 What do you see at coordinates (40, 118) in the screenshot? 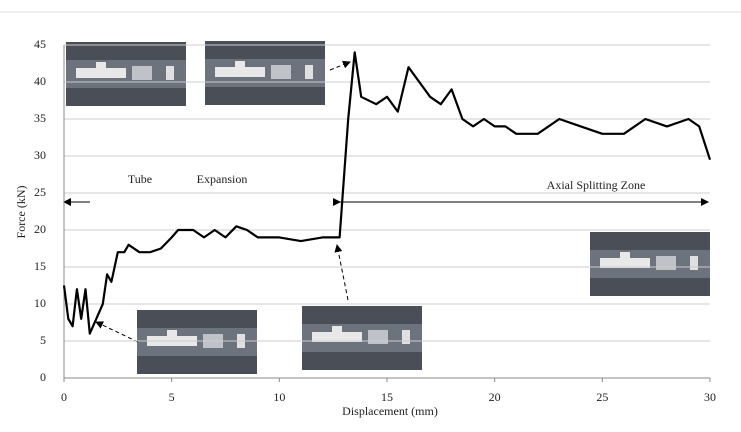
I see `y-tick-label: 35` at bounding box center [40, 118].